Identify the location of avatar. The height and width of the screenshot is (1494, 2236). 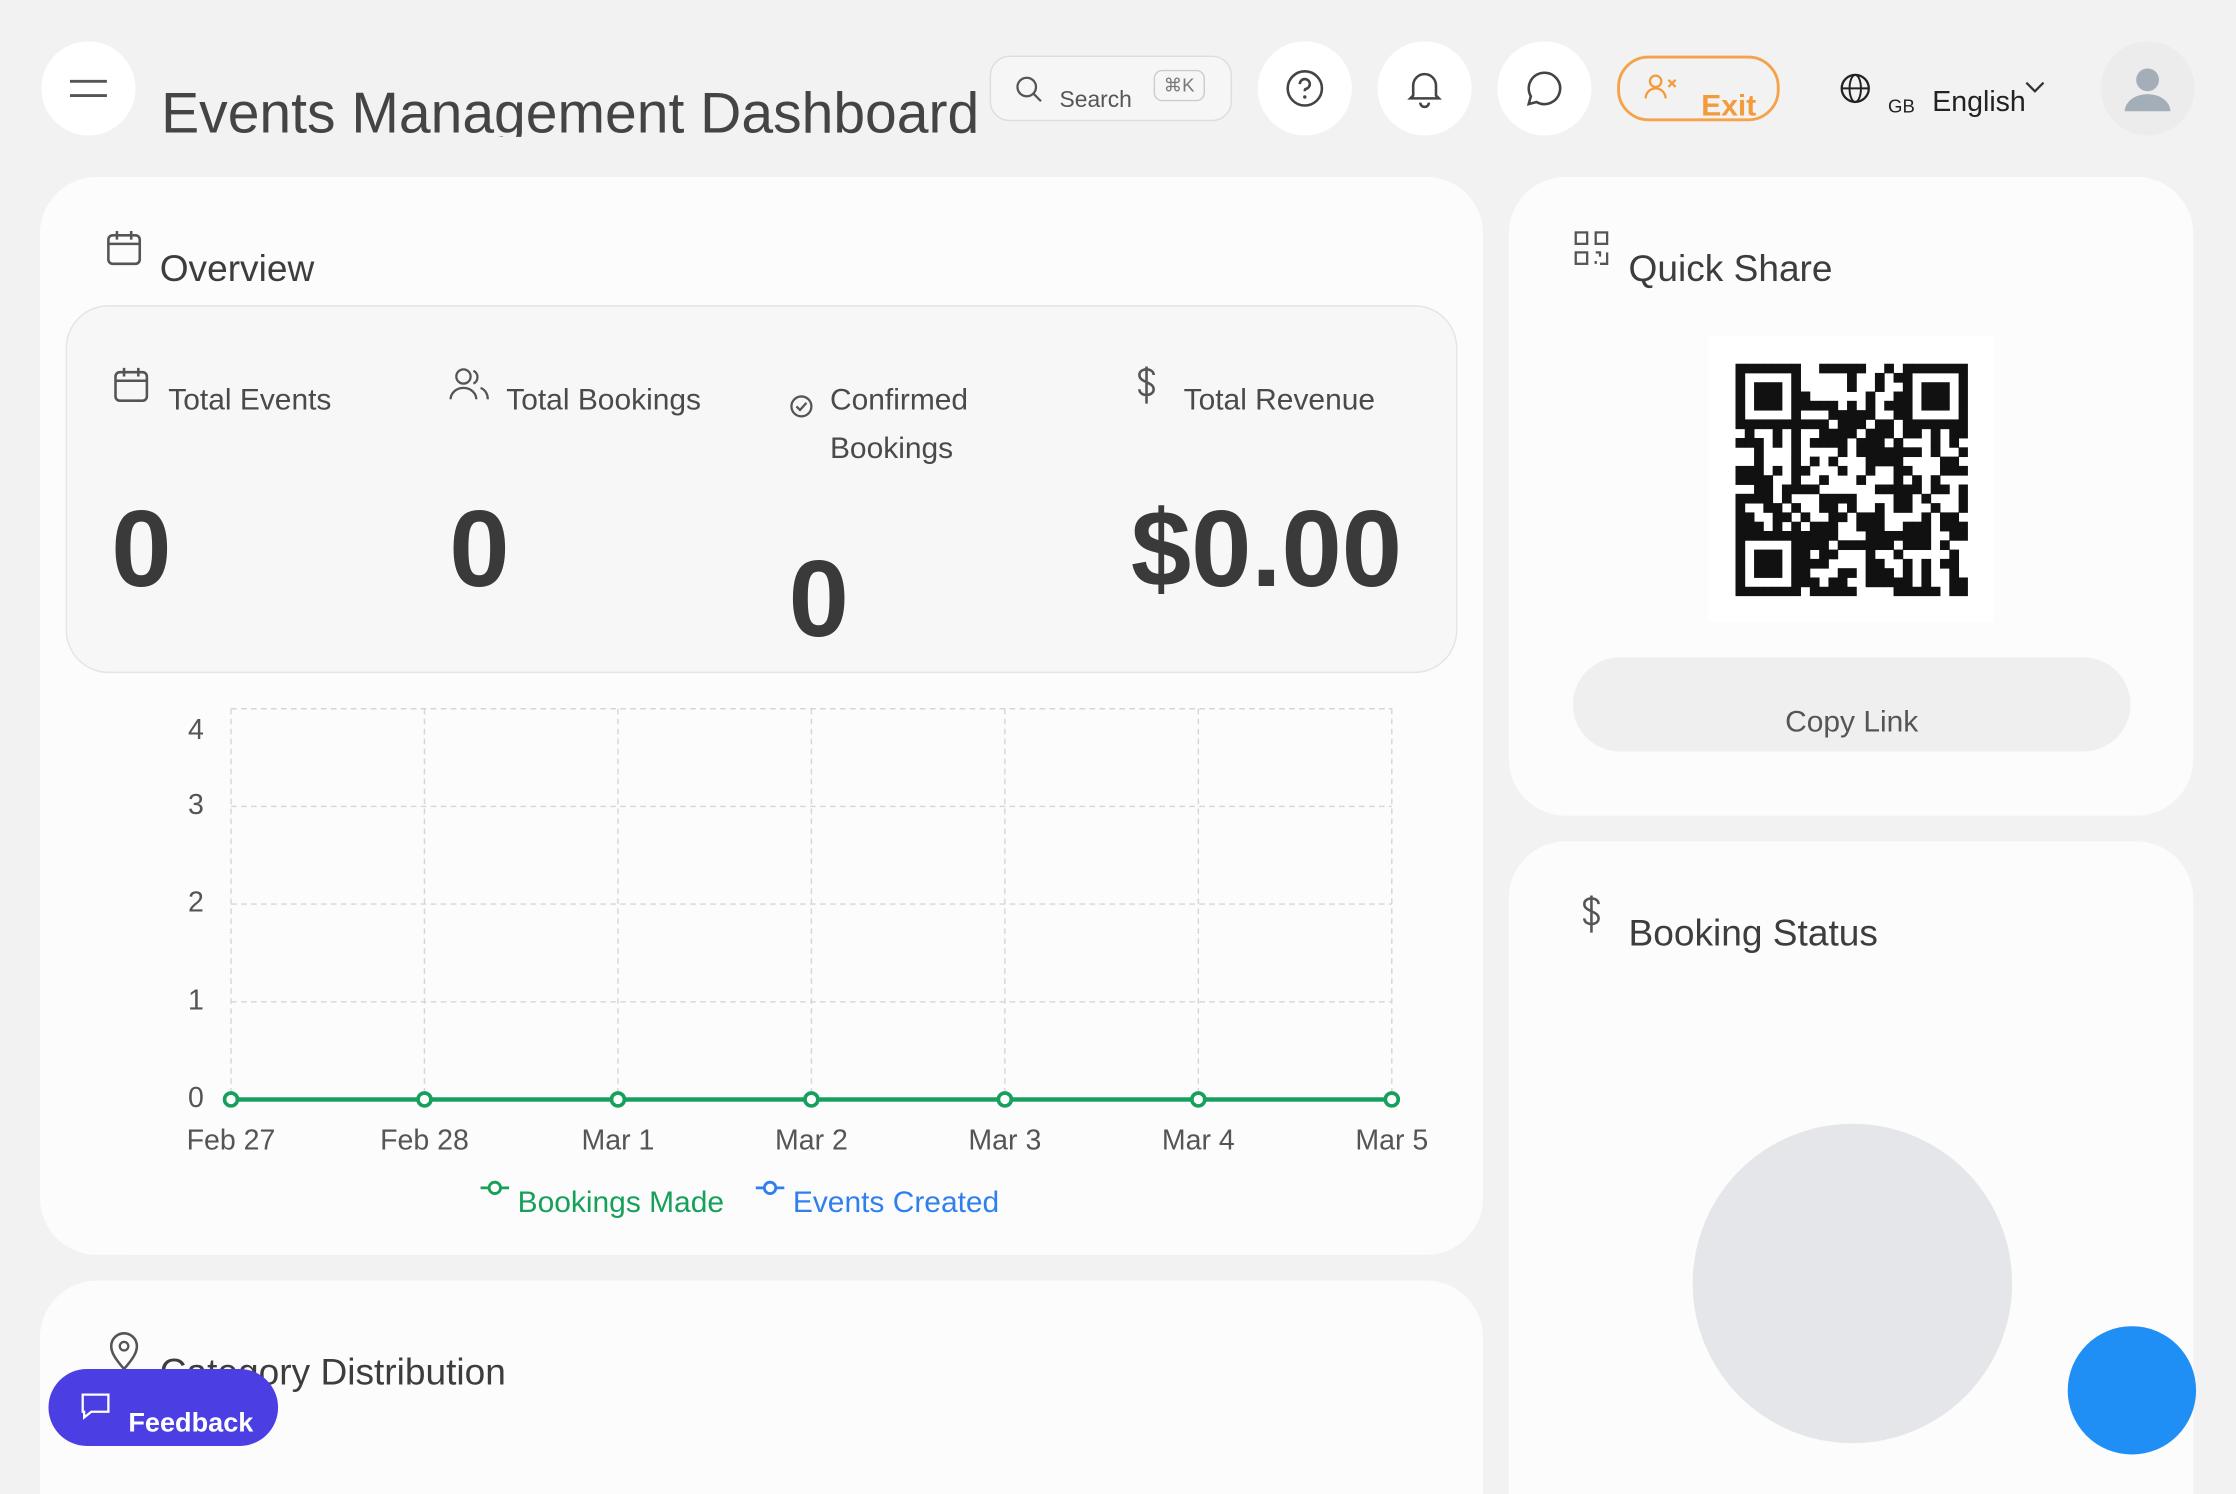
(2147, 88).